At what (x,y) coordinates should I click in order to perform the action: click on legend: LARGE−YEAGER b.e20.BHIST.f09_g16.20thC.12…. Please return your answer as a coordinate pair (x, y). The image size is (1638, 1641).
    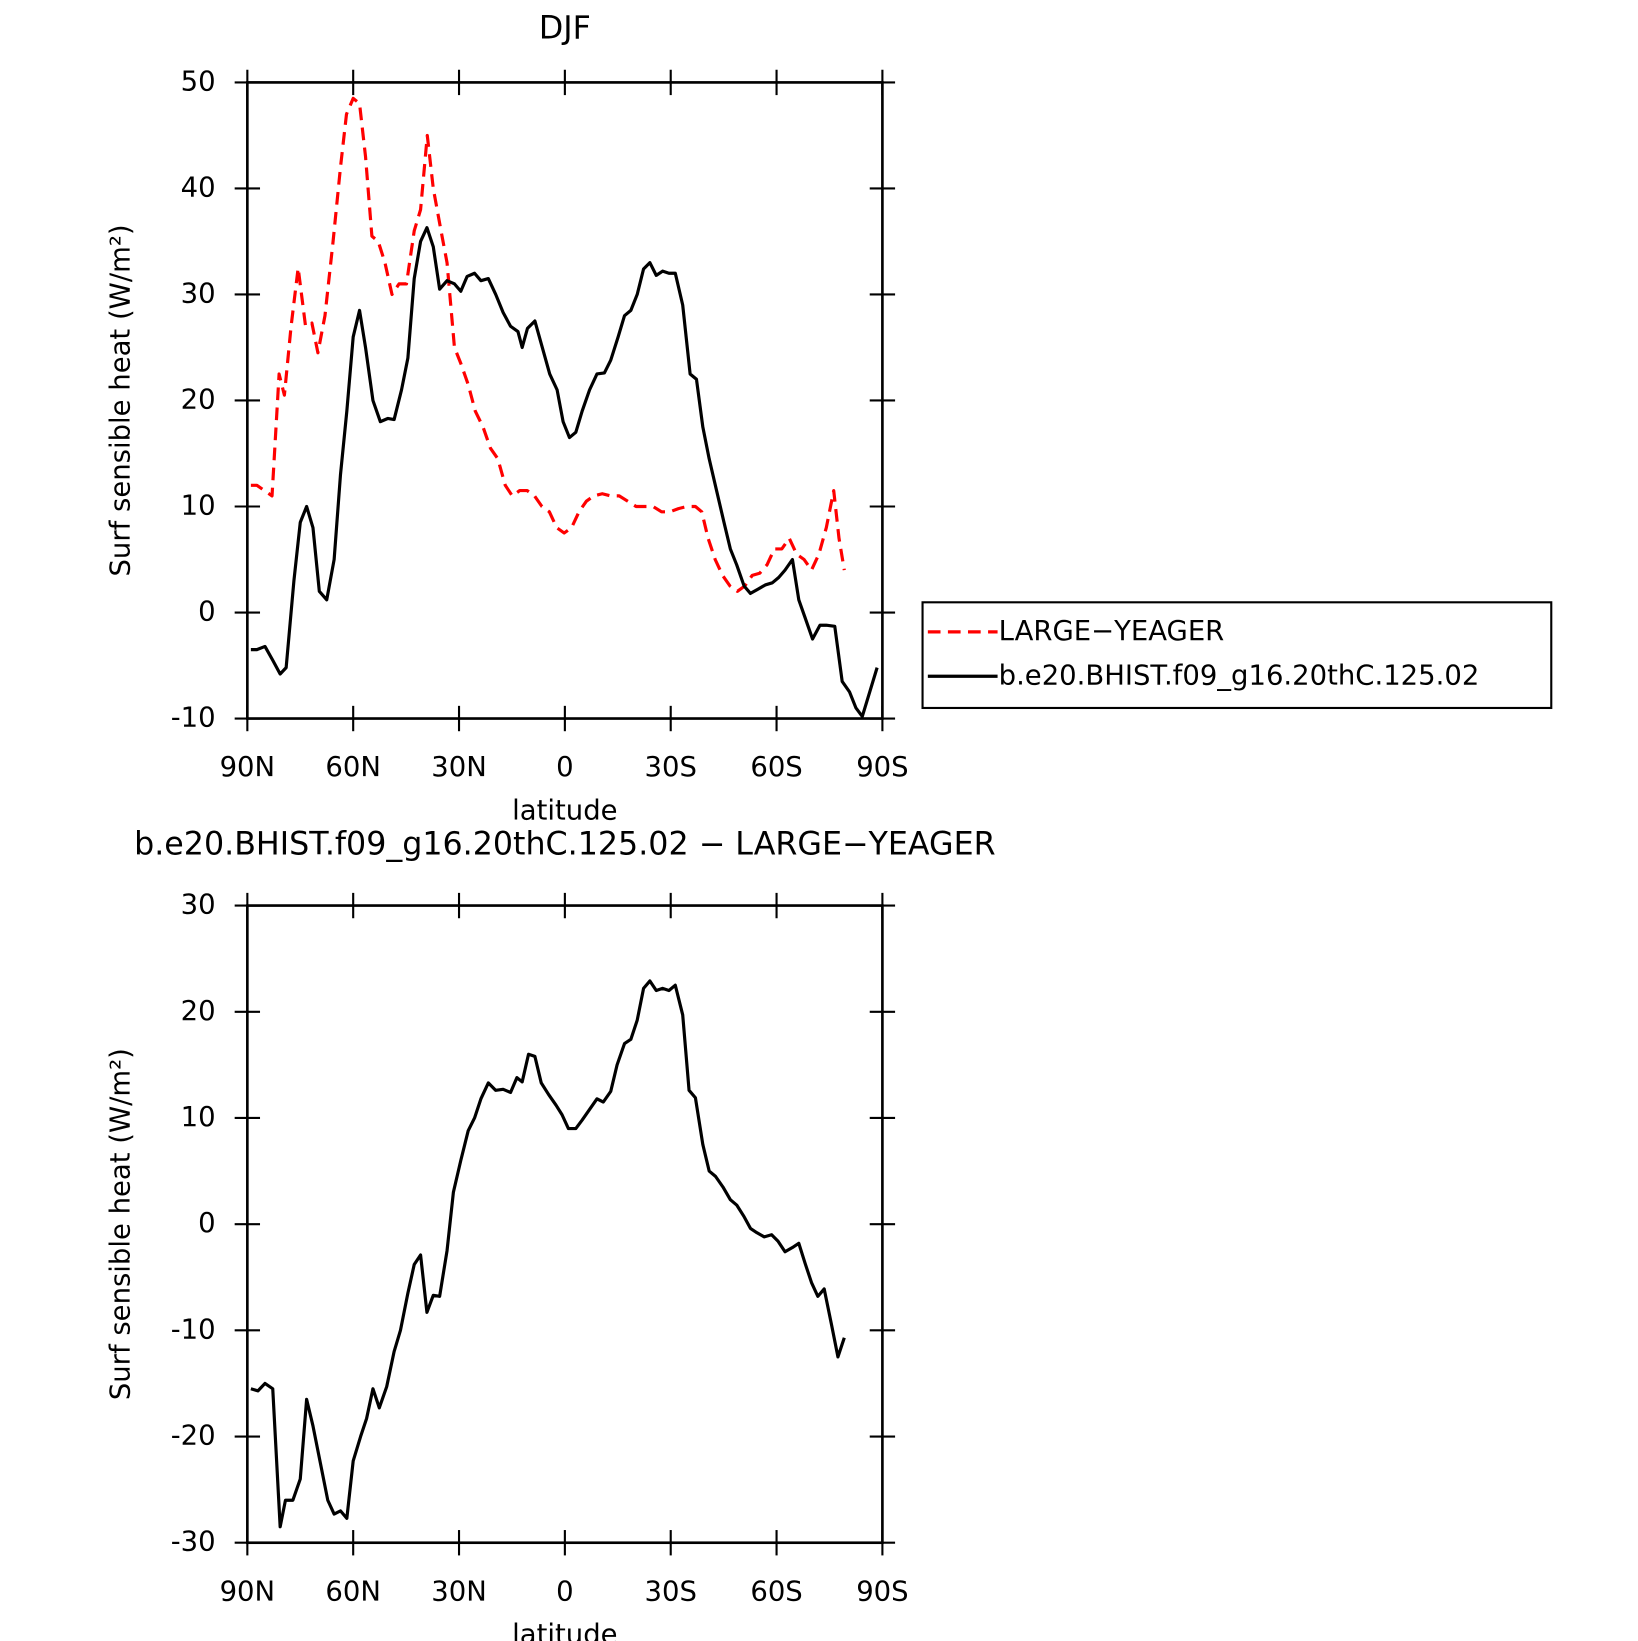
    Looking at the image, I should click on (1237, 655).